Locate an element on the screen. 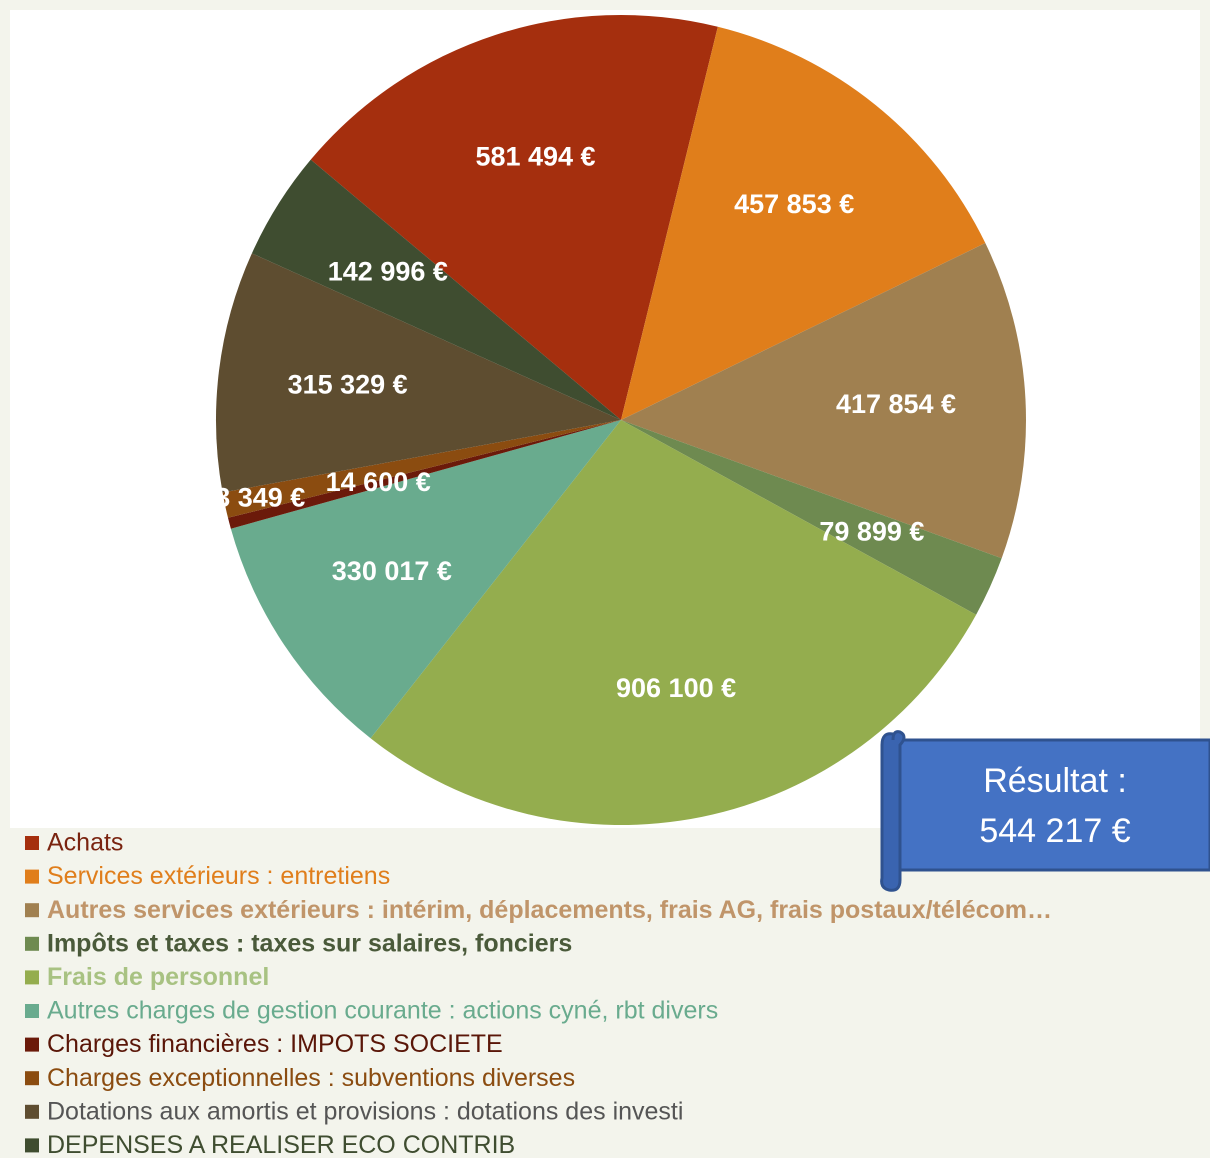 This screenshot has width=1210, height=1158. legend-label: Frais de personnel is located at coordinates (158, 977).